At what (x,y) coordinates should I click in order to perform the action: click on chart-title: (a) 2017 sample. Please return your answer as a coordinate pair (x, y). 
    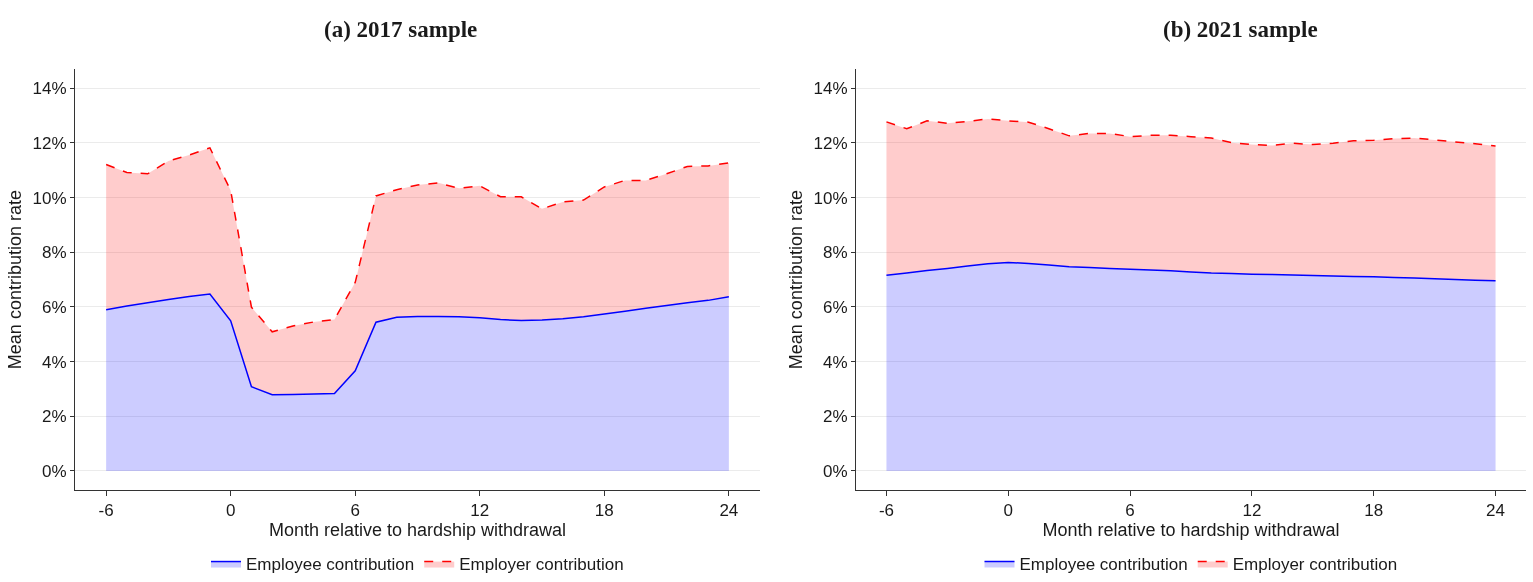
    Looking at the image, I should click on (401, 29).